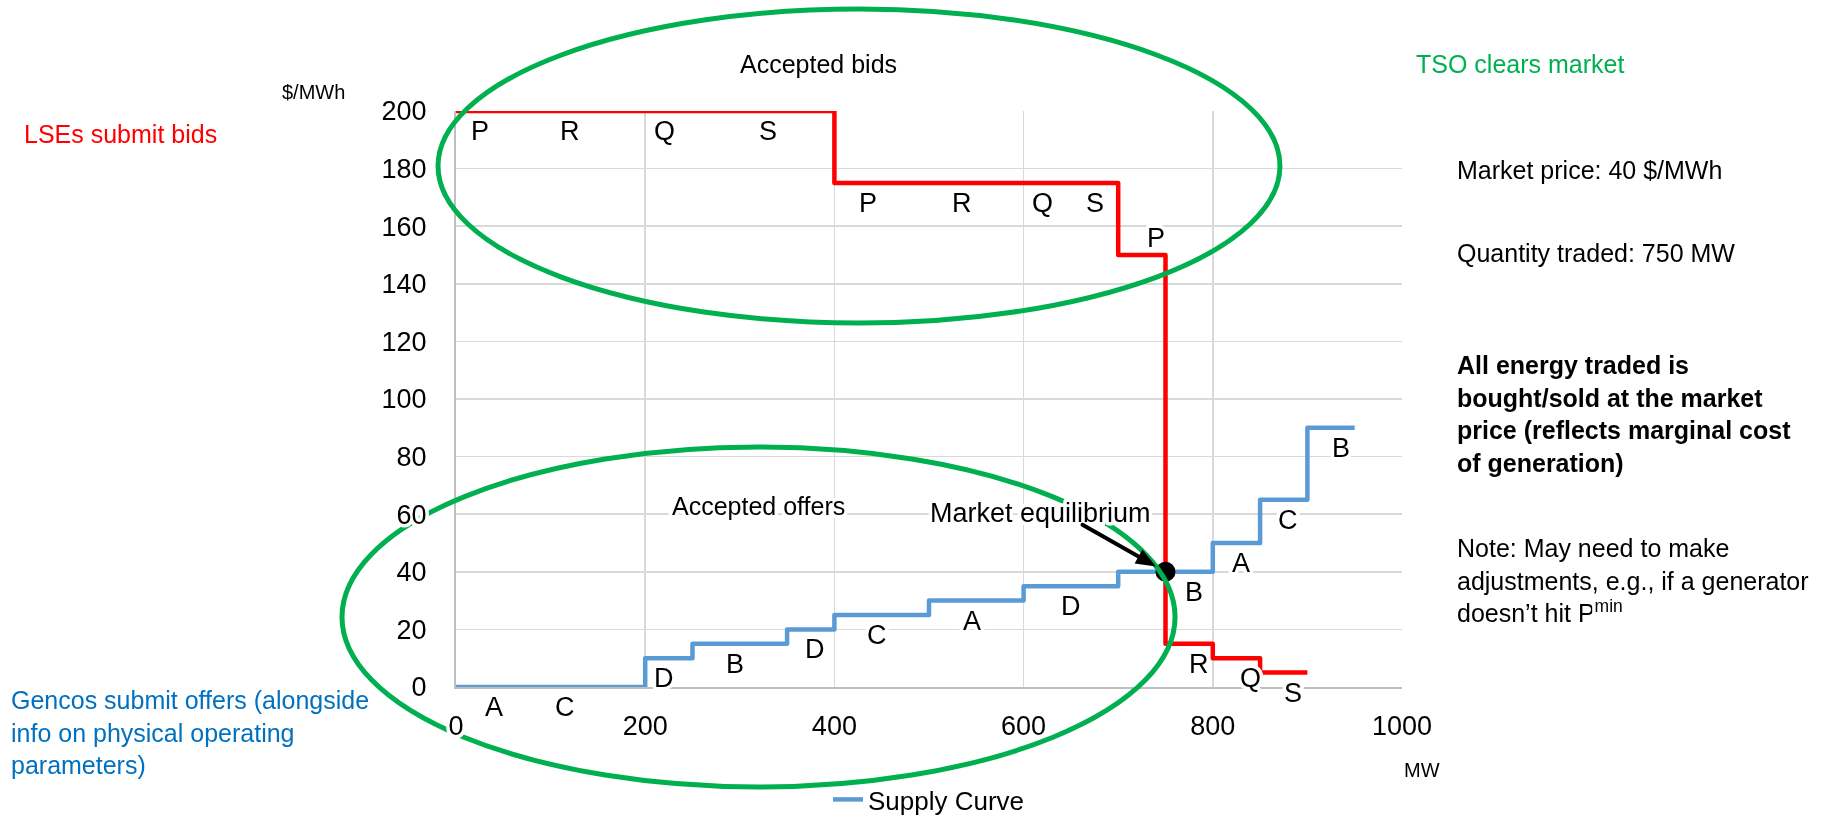 The width and height of the screenshot is (1841, 815). What do you see at coordinates (759, 506) in the screenshot?
I see `annotation: Accepted offers` at bounding box center [759, 506].